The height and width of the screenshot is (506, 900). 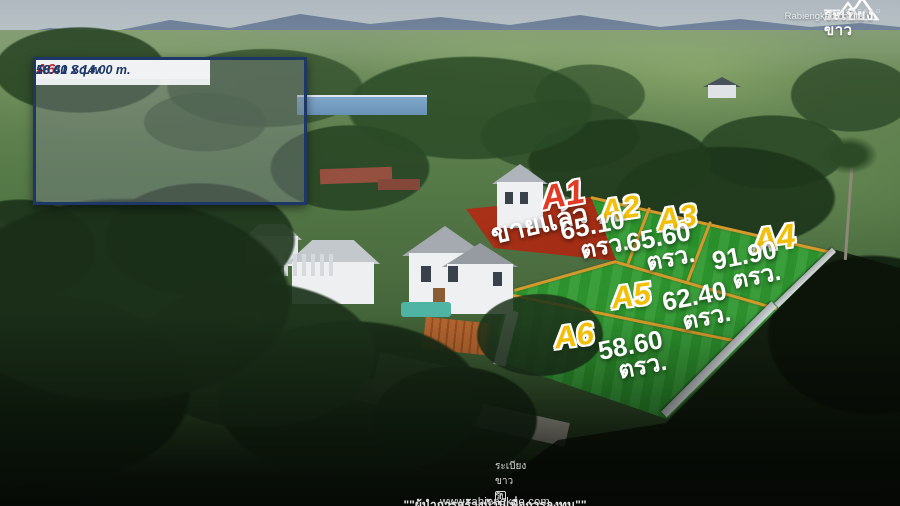 What do you see at coordinates (399, 184) in the screenshot?
I see `red-roof-house` at bounding box center [399, 184].